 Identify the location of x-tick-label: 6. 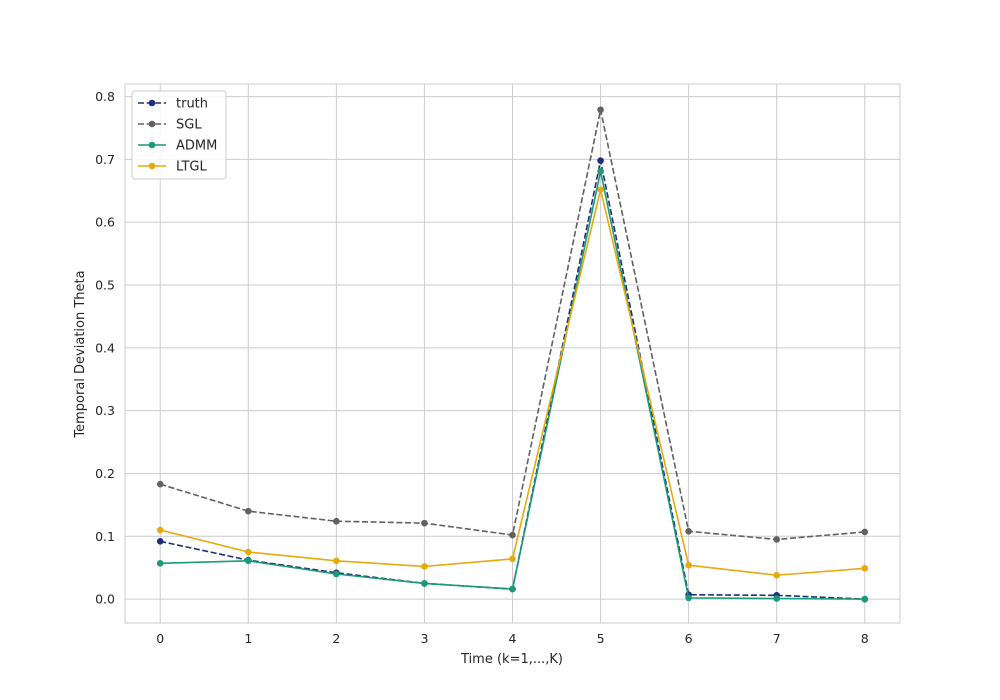
(689, 638).